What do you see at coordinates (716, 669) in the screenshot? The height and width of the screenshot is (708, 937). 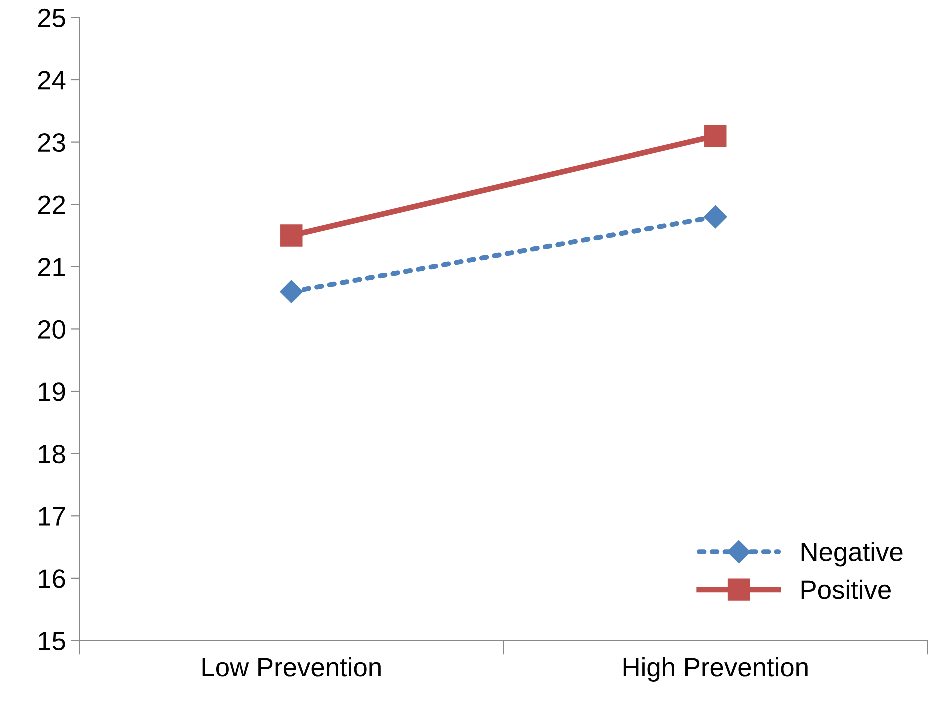 I see `x-tick-label: High Prevention` at bounding box center [716, 669].